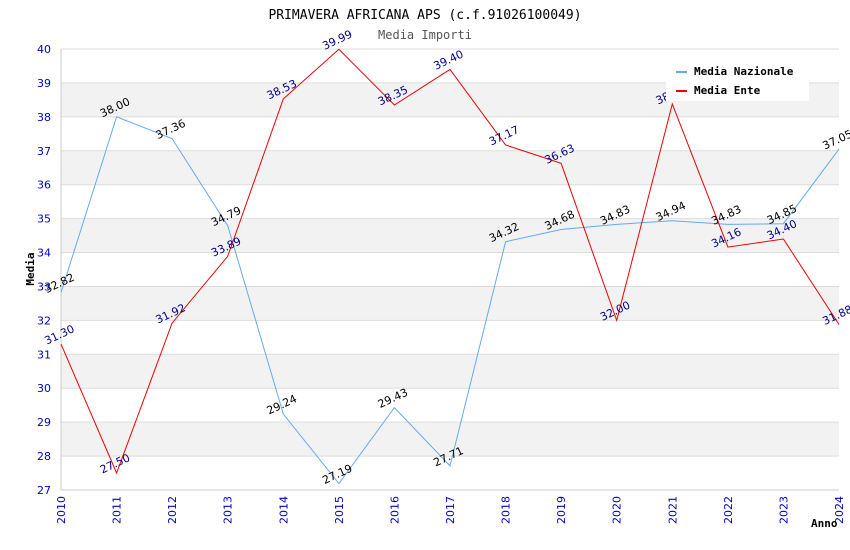  Describe the element at coordinates (44, 320) in the screenshot. I see `y-tick-label: 32` at that location.